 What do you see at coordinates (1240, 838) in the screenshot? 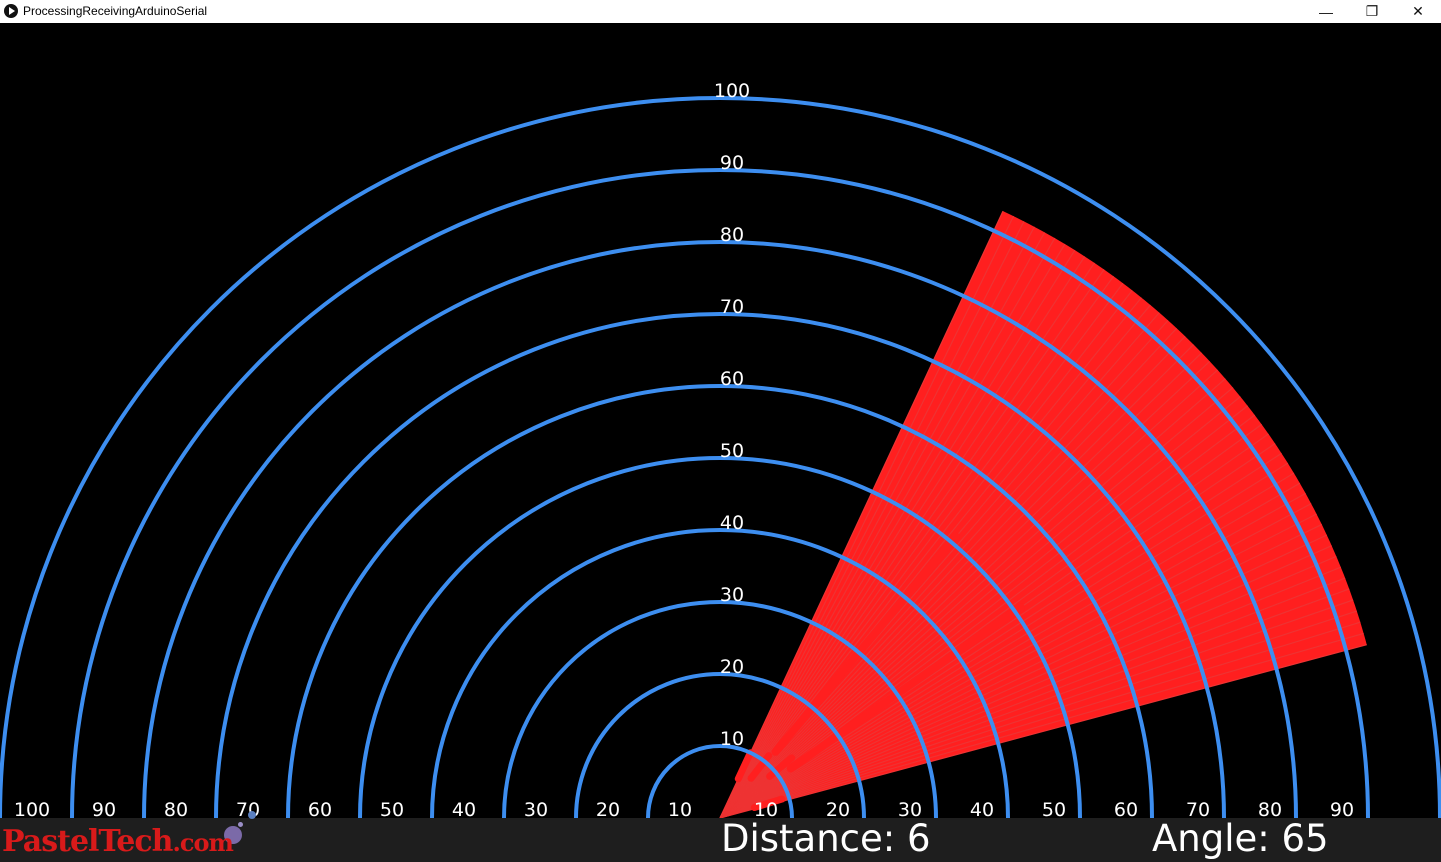
I see `angle-readout: Angle: 65` at bounding box center [1240, 838].